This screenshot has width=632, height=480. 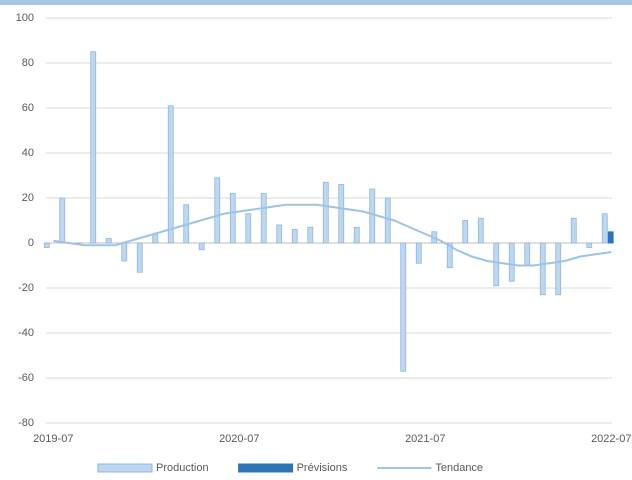 I want to click on legend-label: Production, so click(x=182, y=468).